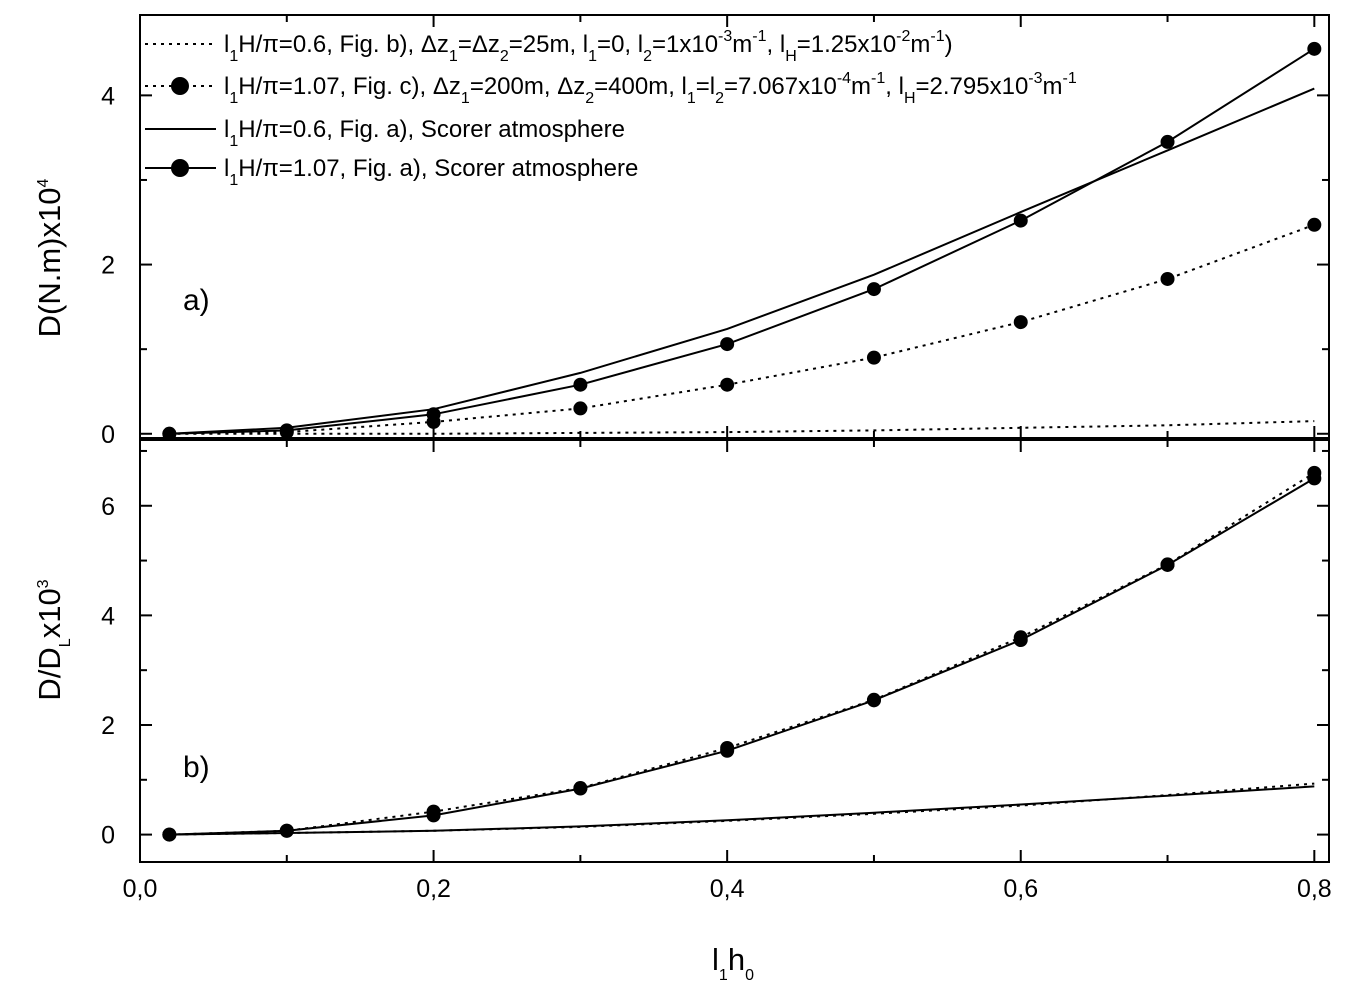 This screenshot has height=991, width=1351. I want to click on legend-label-part: H/π=0.6, Fig. a), Scorer atmosphere, so click(431, 129).